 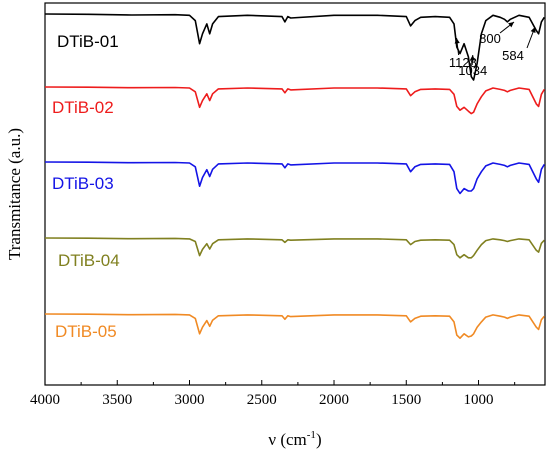 I want to click on series-label-dtib-05: DTiB-05, so click(x=86, y=331).